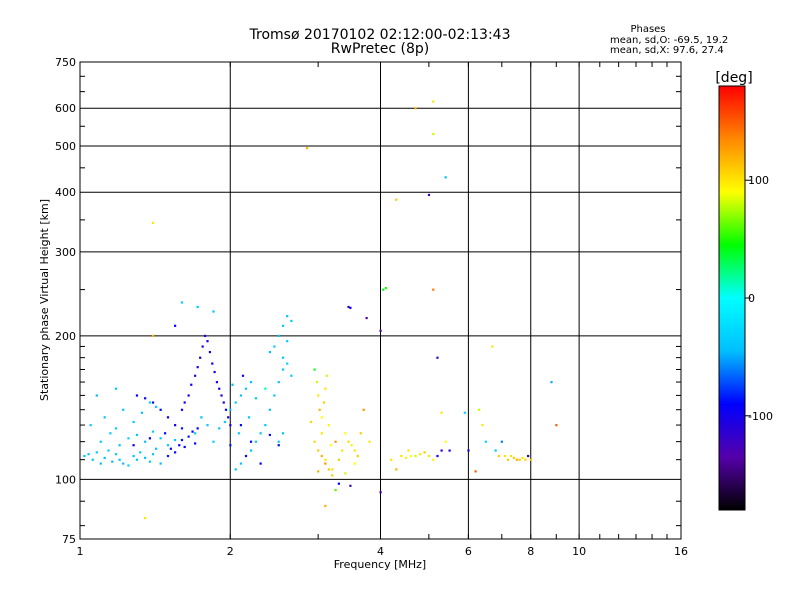  What do you see at coordinates (667, 50) in the screenshot?
I see `stats-line-x: mean, sd,X: 97.6, 27.4` at bounding box center [667, 50].